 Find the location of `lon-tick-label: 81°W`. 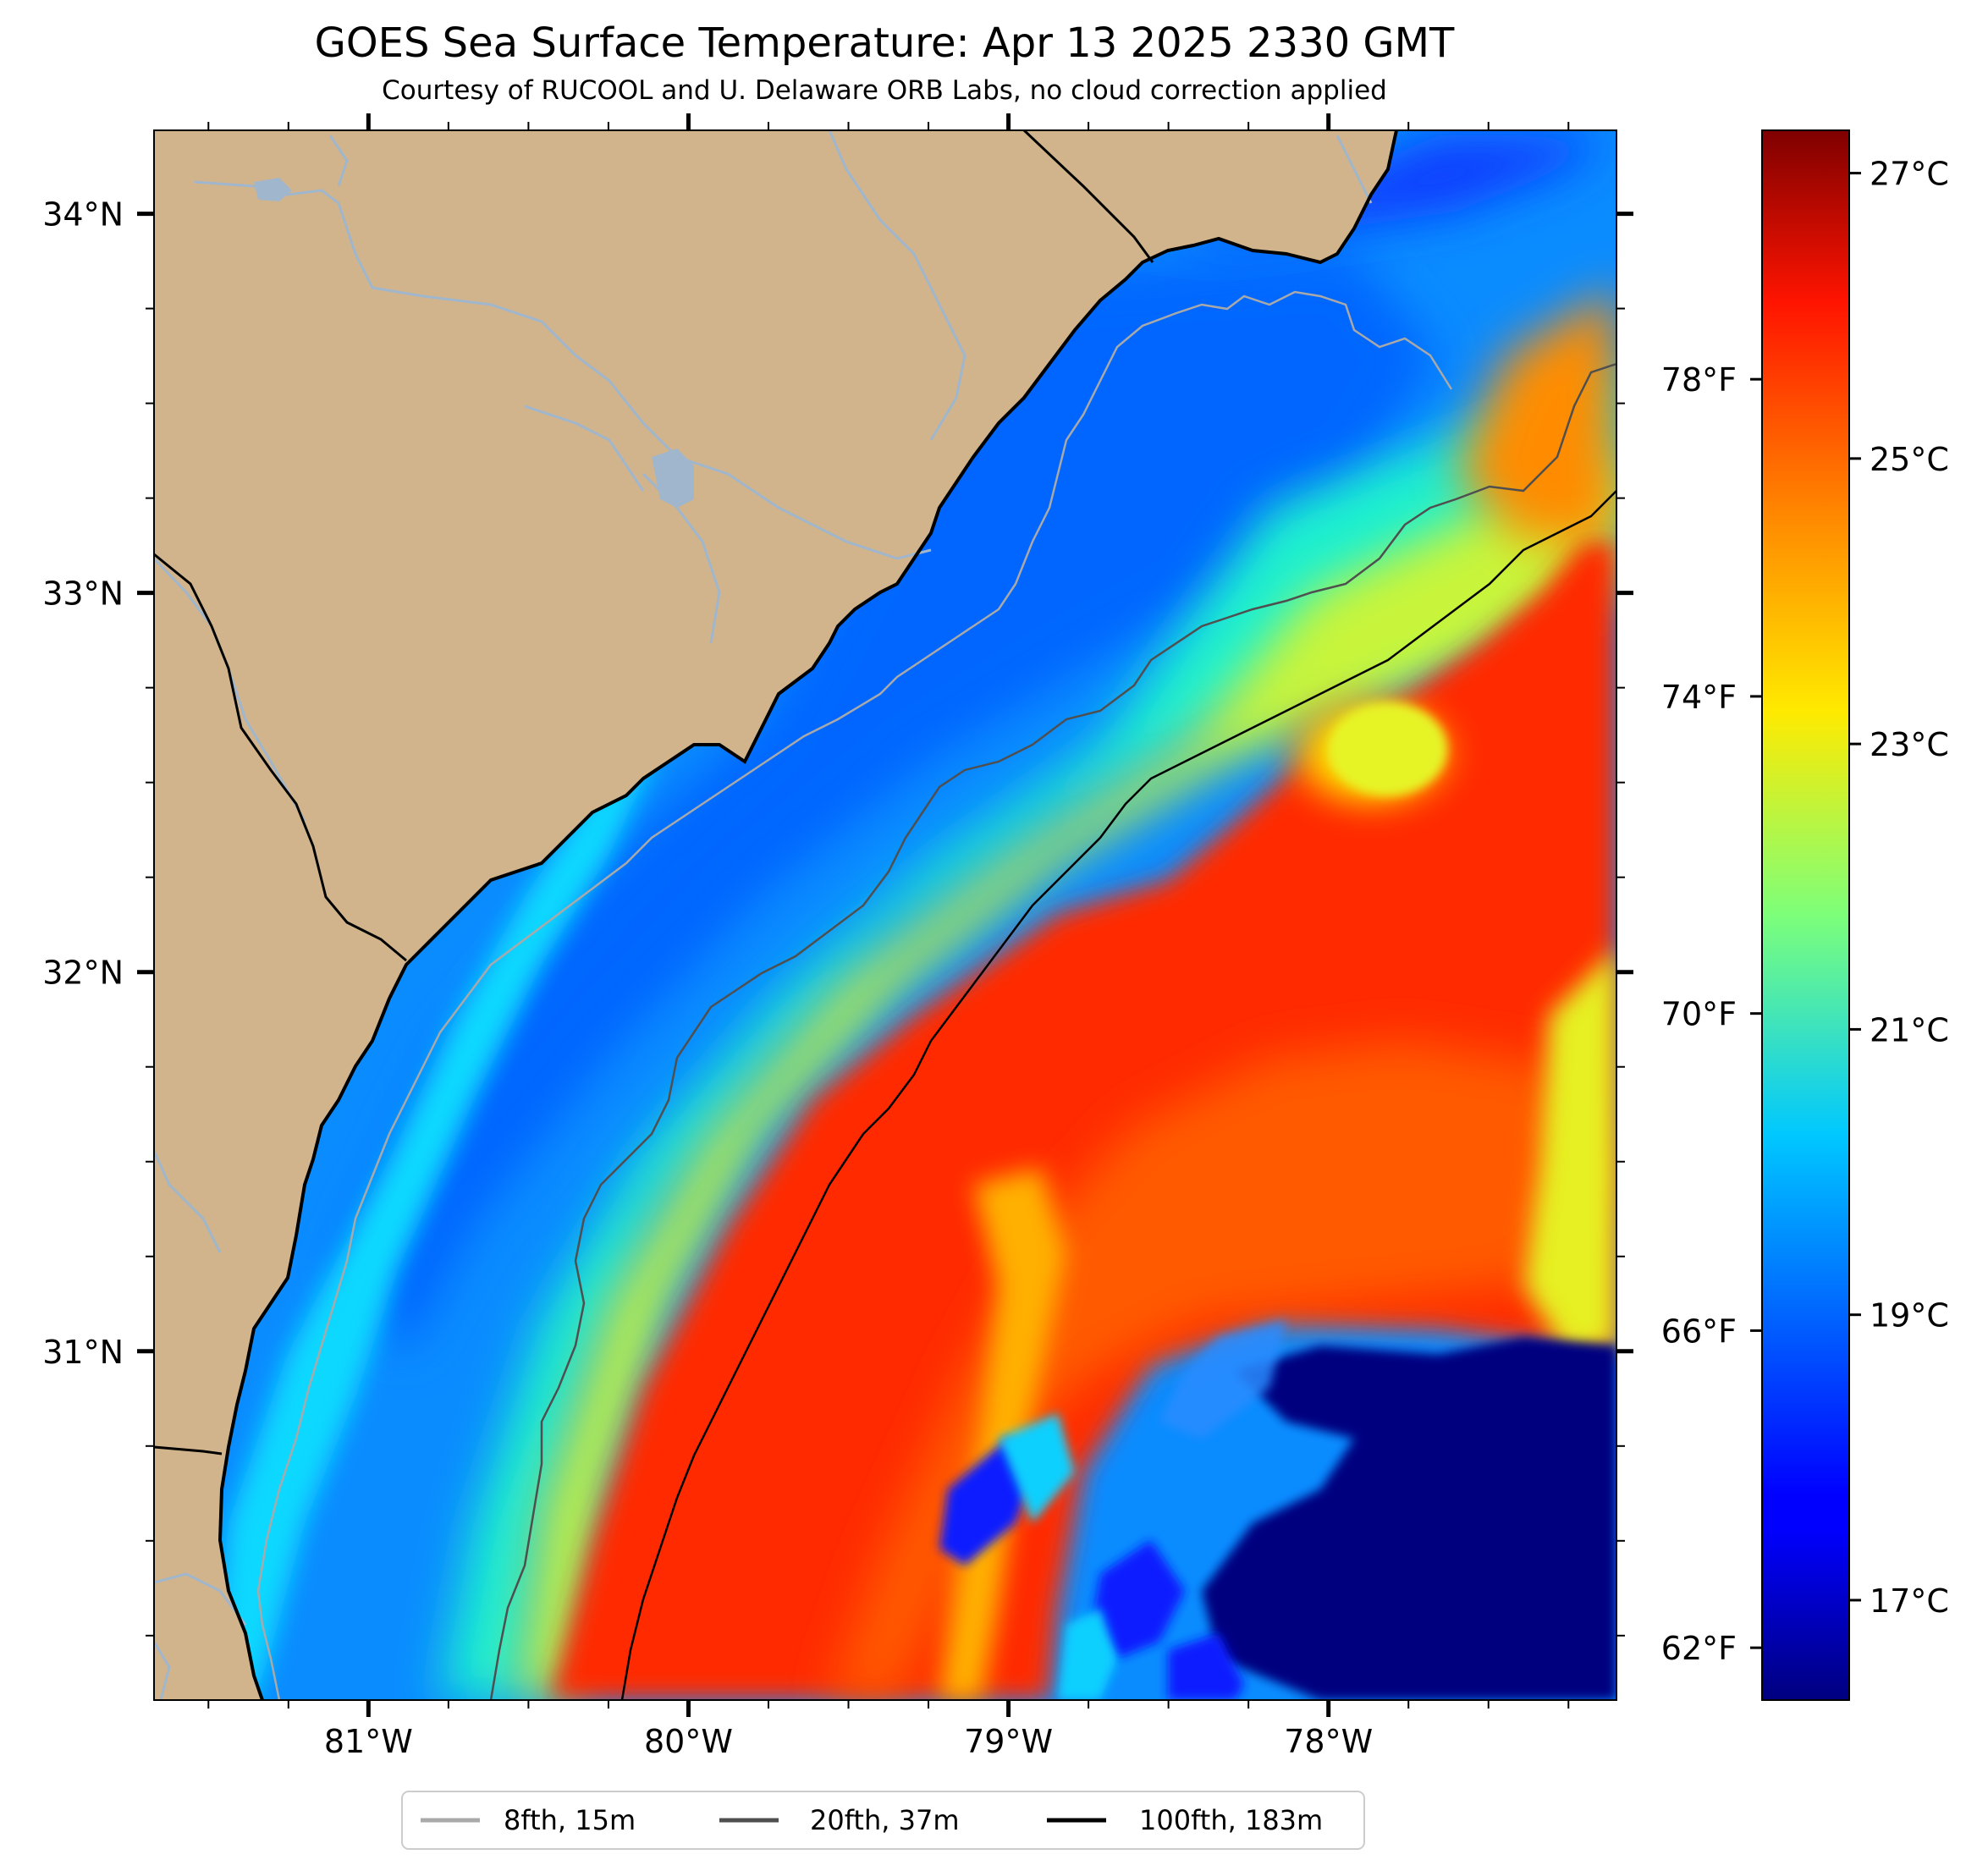

lon-tick-label: 81°W is located at coordinates (368, 1742).